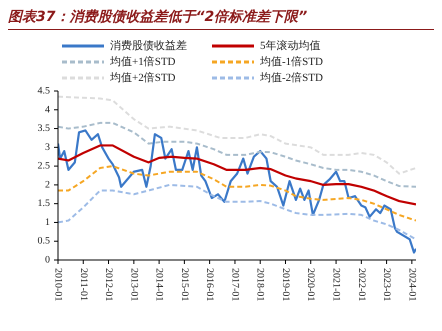 The width and height of the screenshot is (442, 331). I want to click on x-tick-label: 2014-01, so click(159, 285).